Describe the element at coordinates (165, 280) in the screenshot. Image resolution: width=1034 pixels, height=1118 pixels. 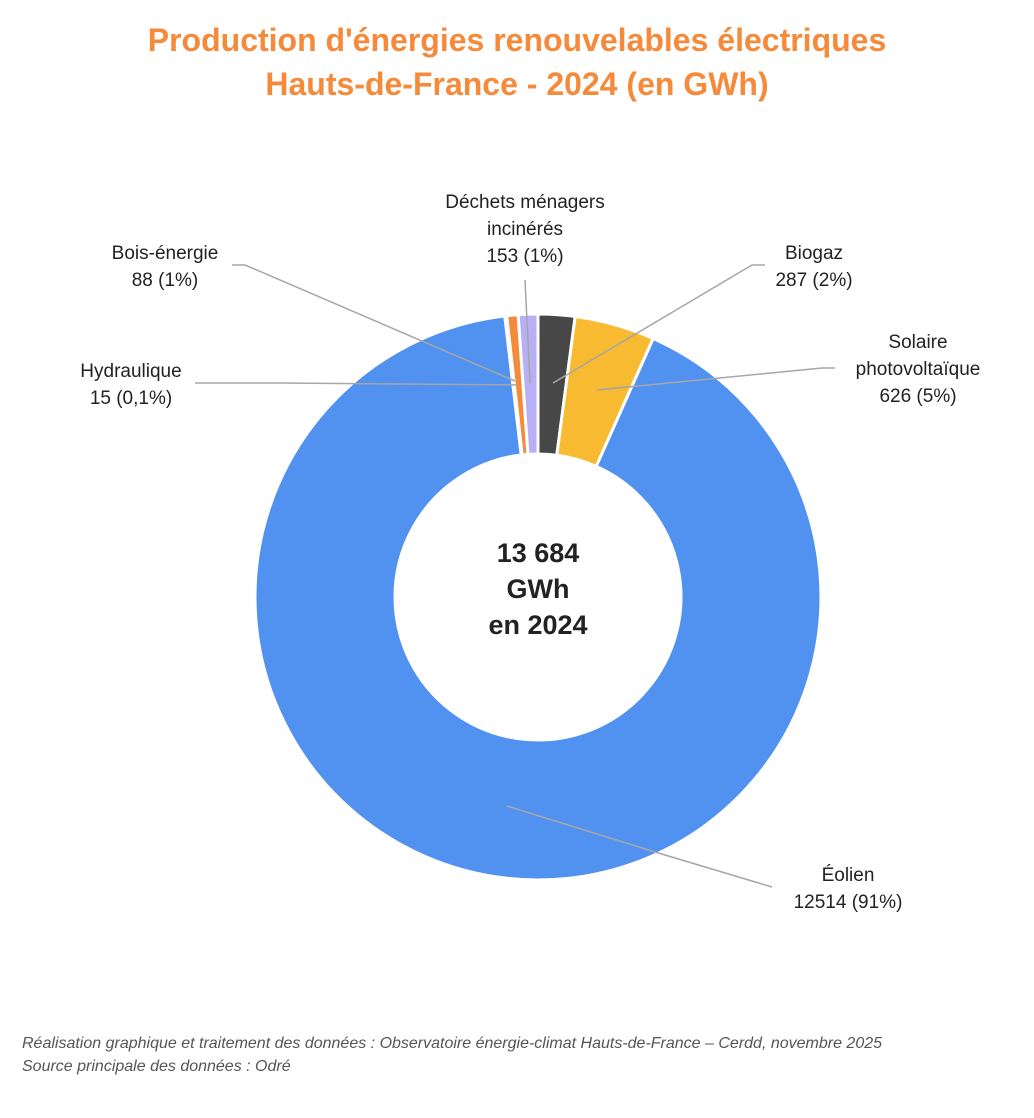
I see `label-bois-value: 88 (1%)` at that location.